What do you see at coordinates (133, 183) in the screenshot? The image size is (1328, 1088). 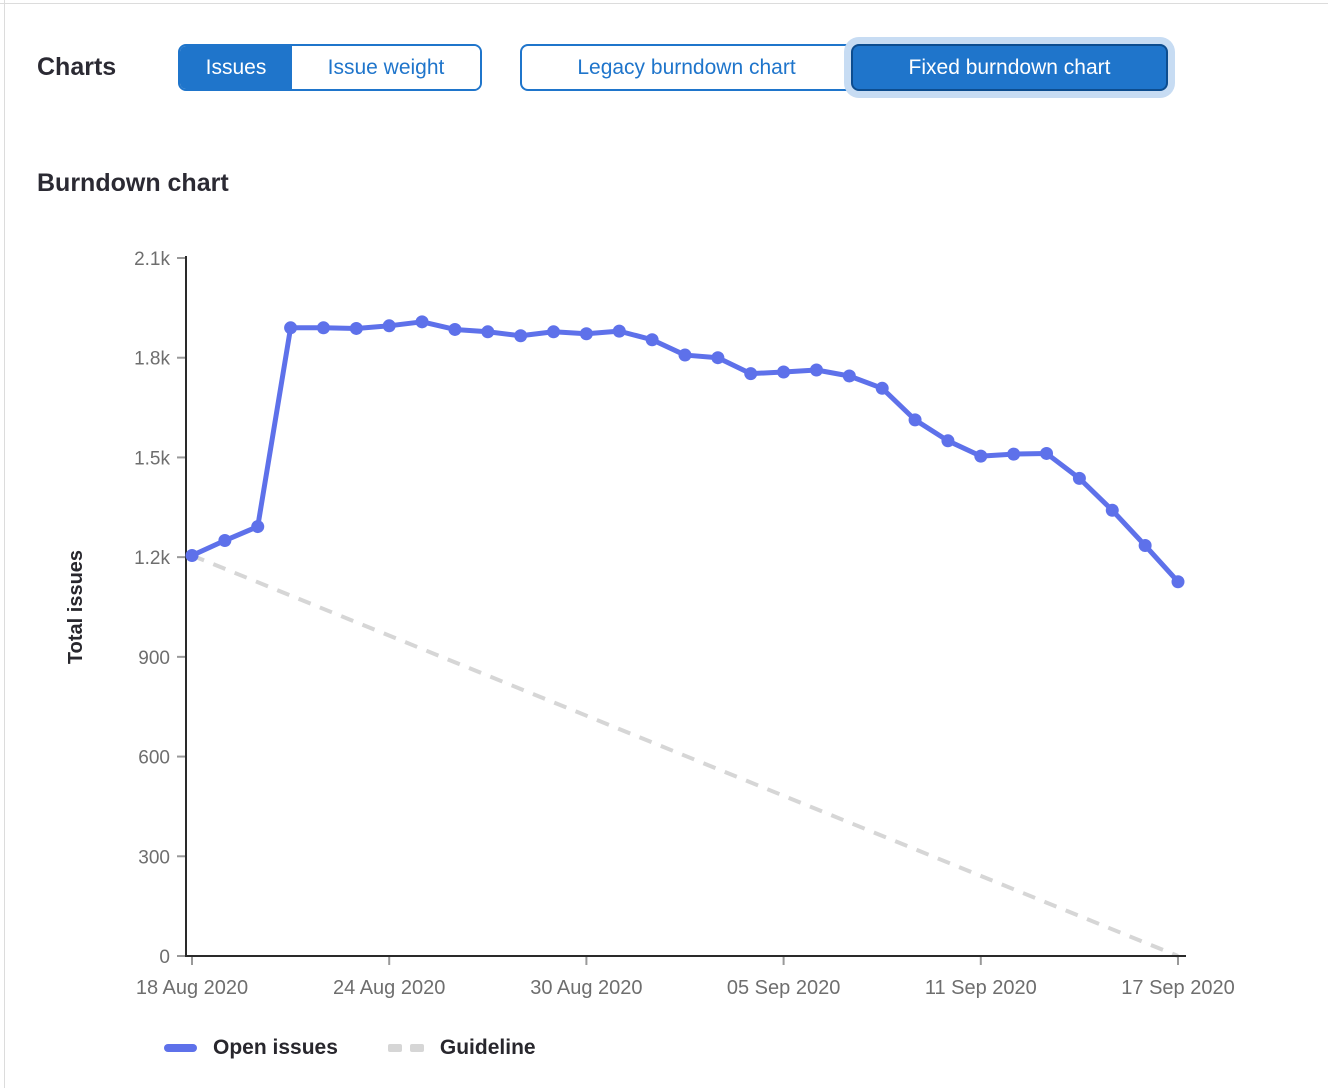 I see `burndown-chart-heading: Burndown chart` at bounding box center [133, 183].